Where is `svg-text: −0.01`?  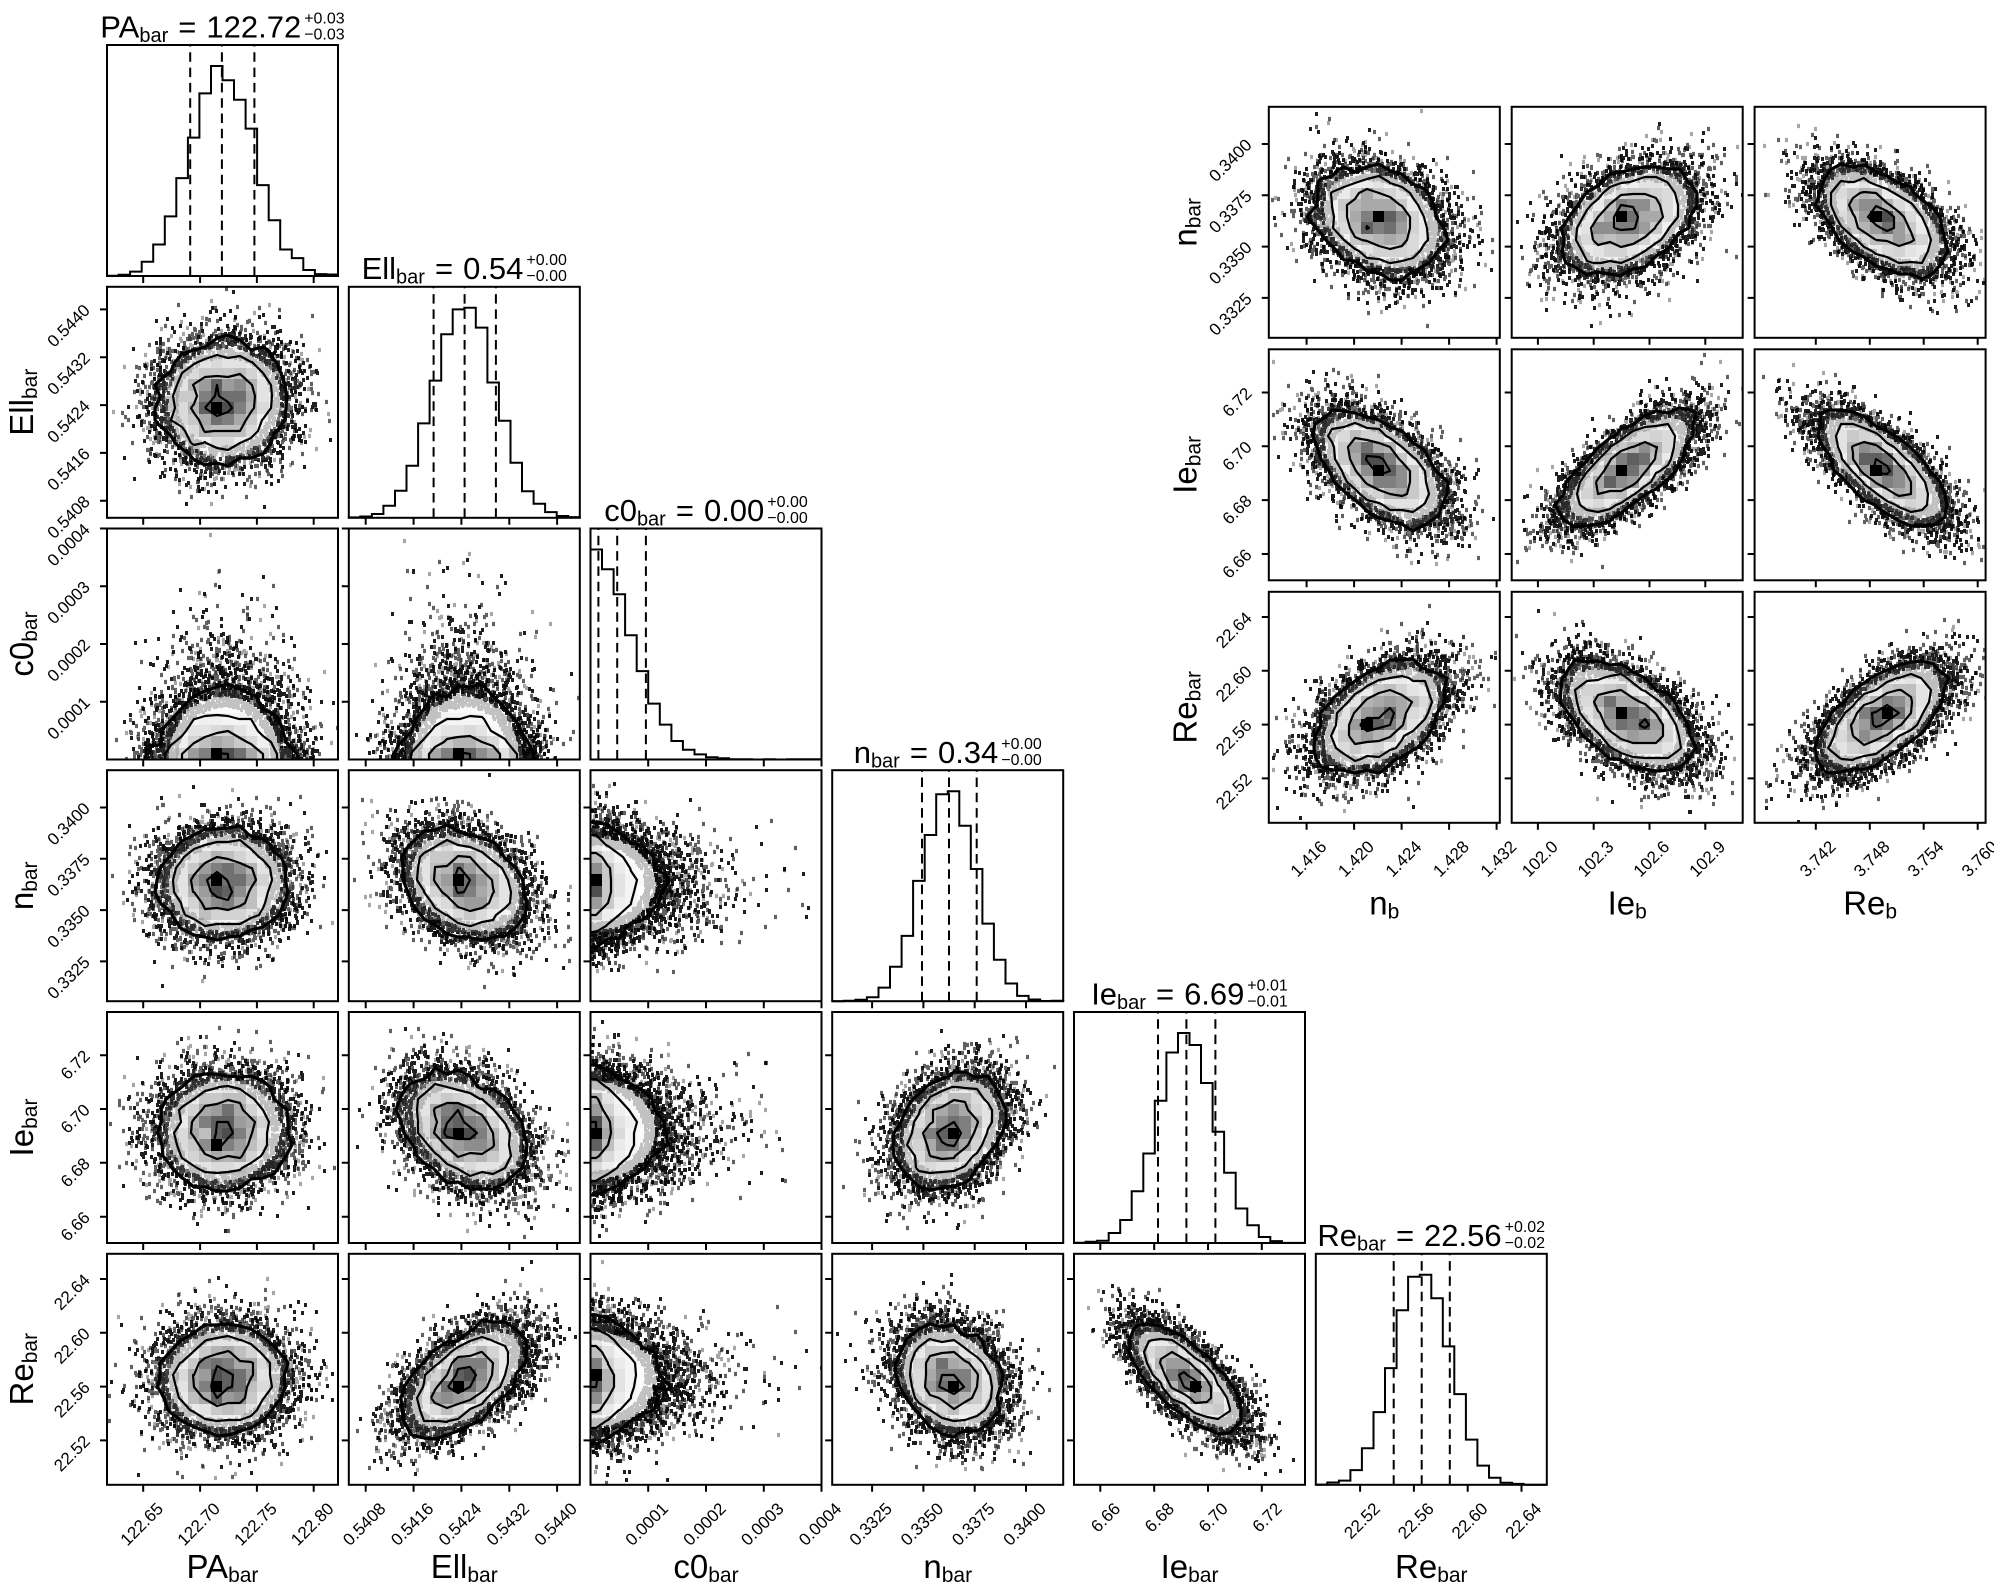
svg-text: −0.01 is located at coordinates (1267, 1002).